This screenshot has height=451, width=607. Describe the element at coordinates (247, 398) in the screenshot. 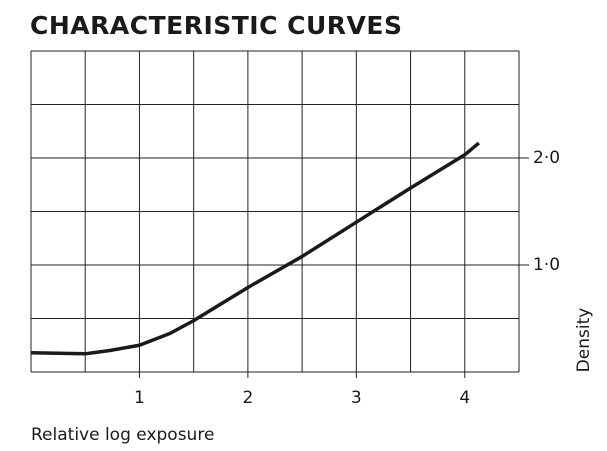

I see `x-tick-label: 2` at that location.